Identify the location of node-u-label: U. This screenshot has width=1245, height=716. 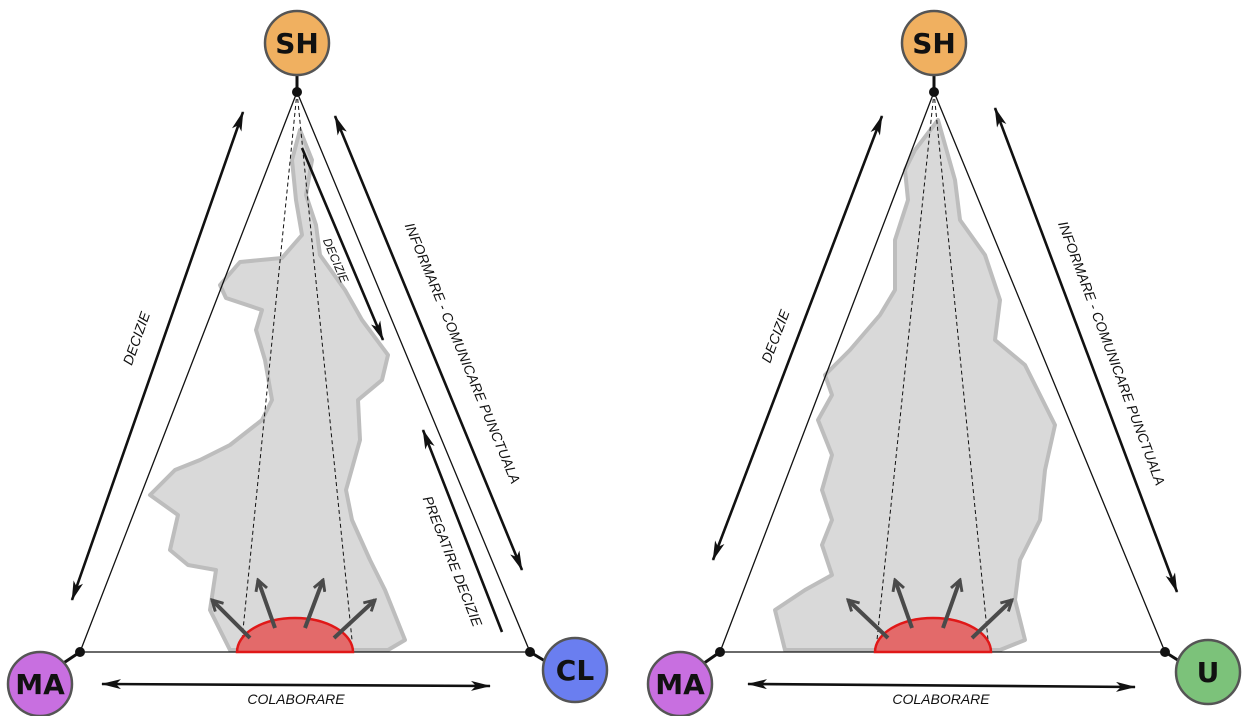
(1208, 672).